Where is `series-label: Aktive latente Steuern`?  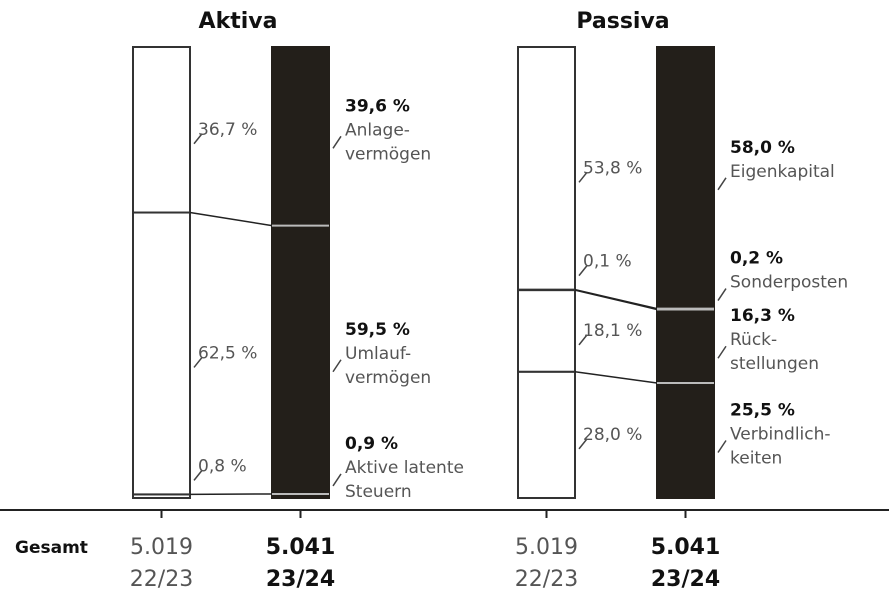
series-label: Aktive latente Steuern is located at coordinates (404, 480).